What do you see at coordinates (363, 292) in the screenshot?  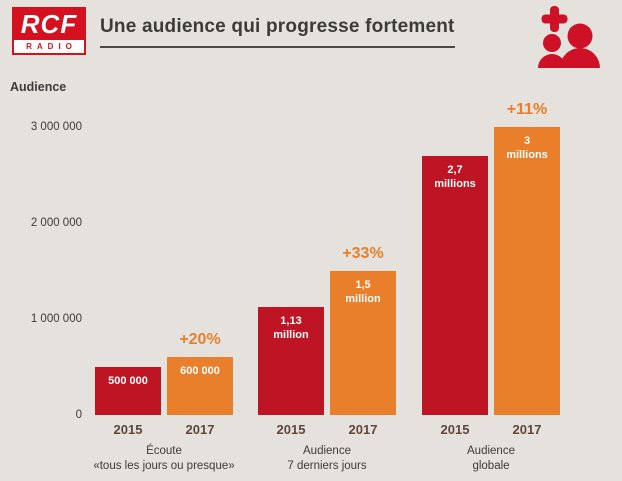 I see `bar-value-label: 1,5 million` at bounding box center [363, 292].